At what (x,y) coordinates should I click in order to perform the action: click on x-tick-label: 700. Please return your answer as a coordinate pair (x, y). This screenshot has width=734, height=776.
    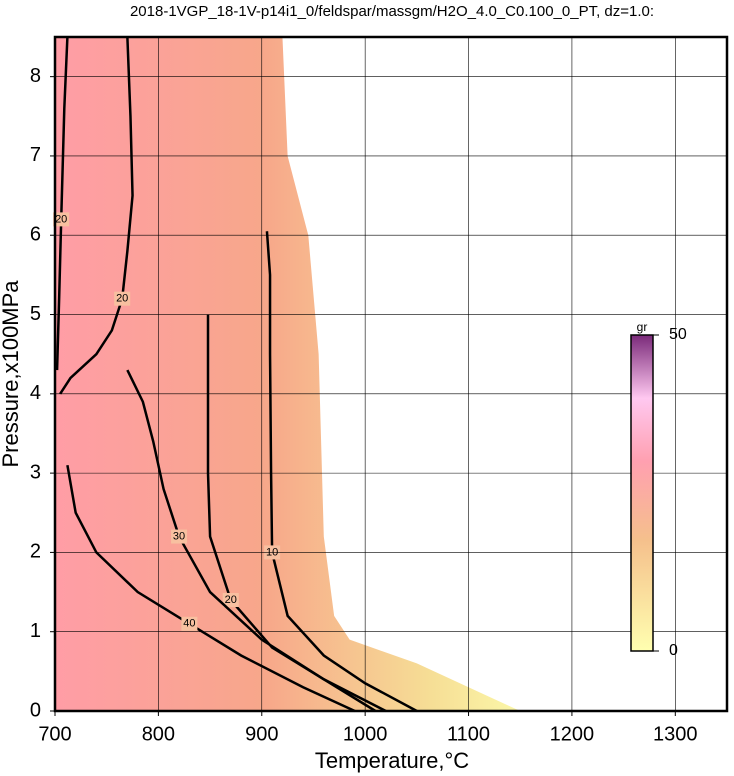
    Looking at the image, I should click on (54, 734).